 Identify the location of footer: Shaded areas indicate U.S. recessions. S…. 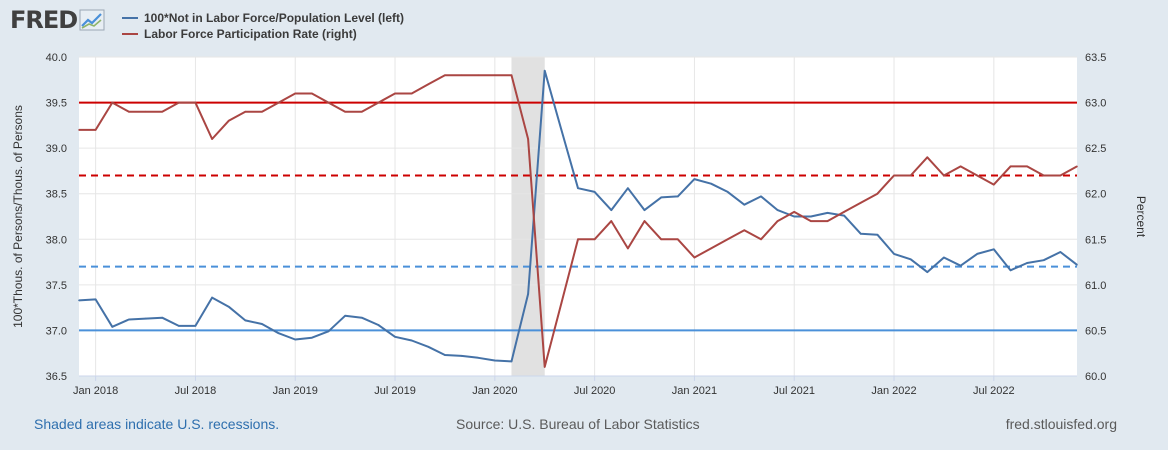
(584, 424).